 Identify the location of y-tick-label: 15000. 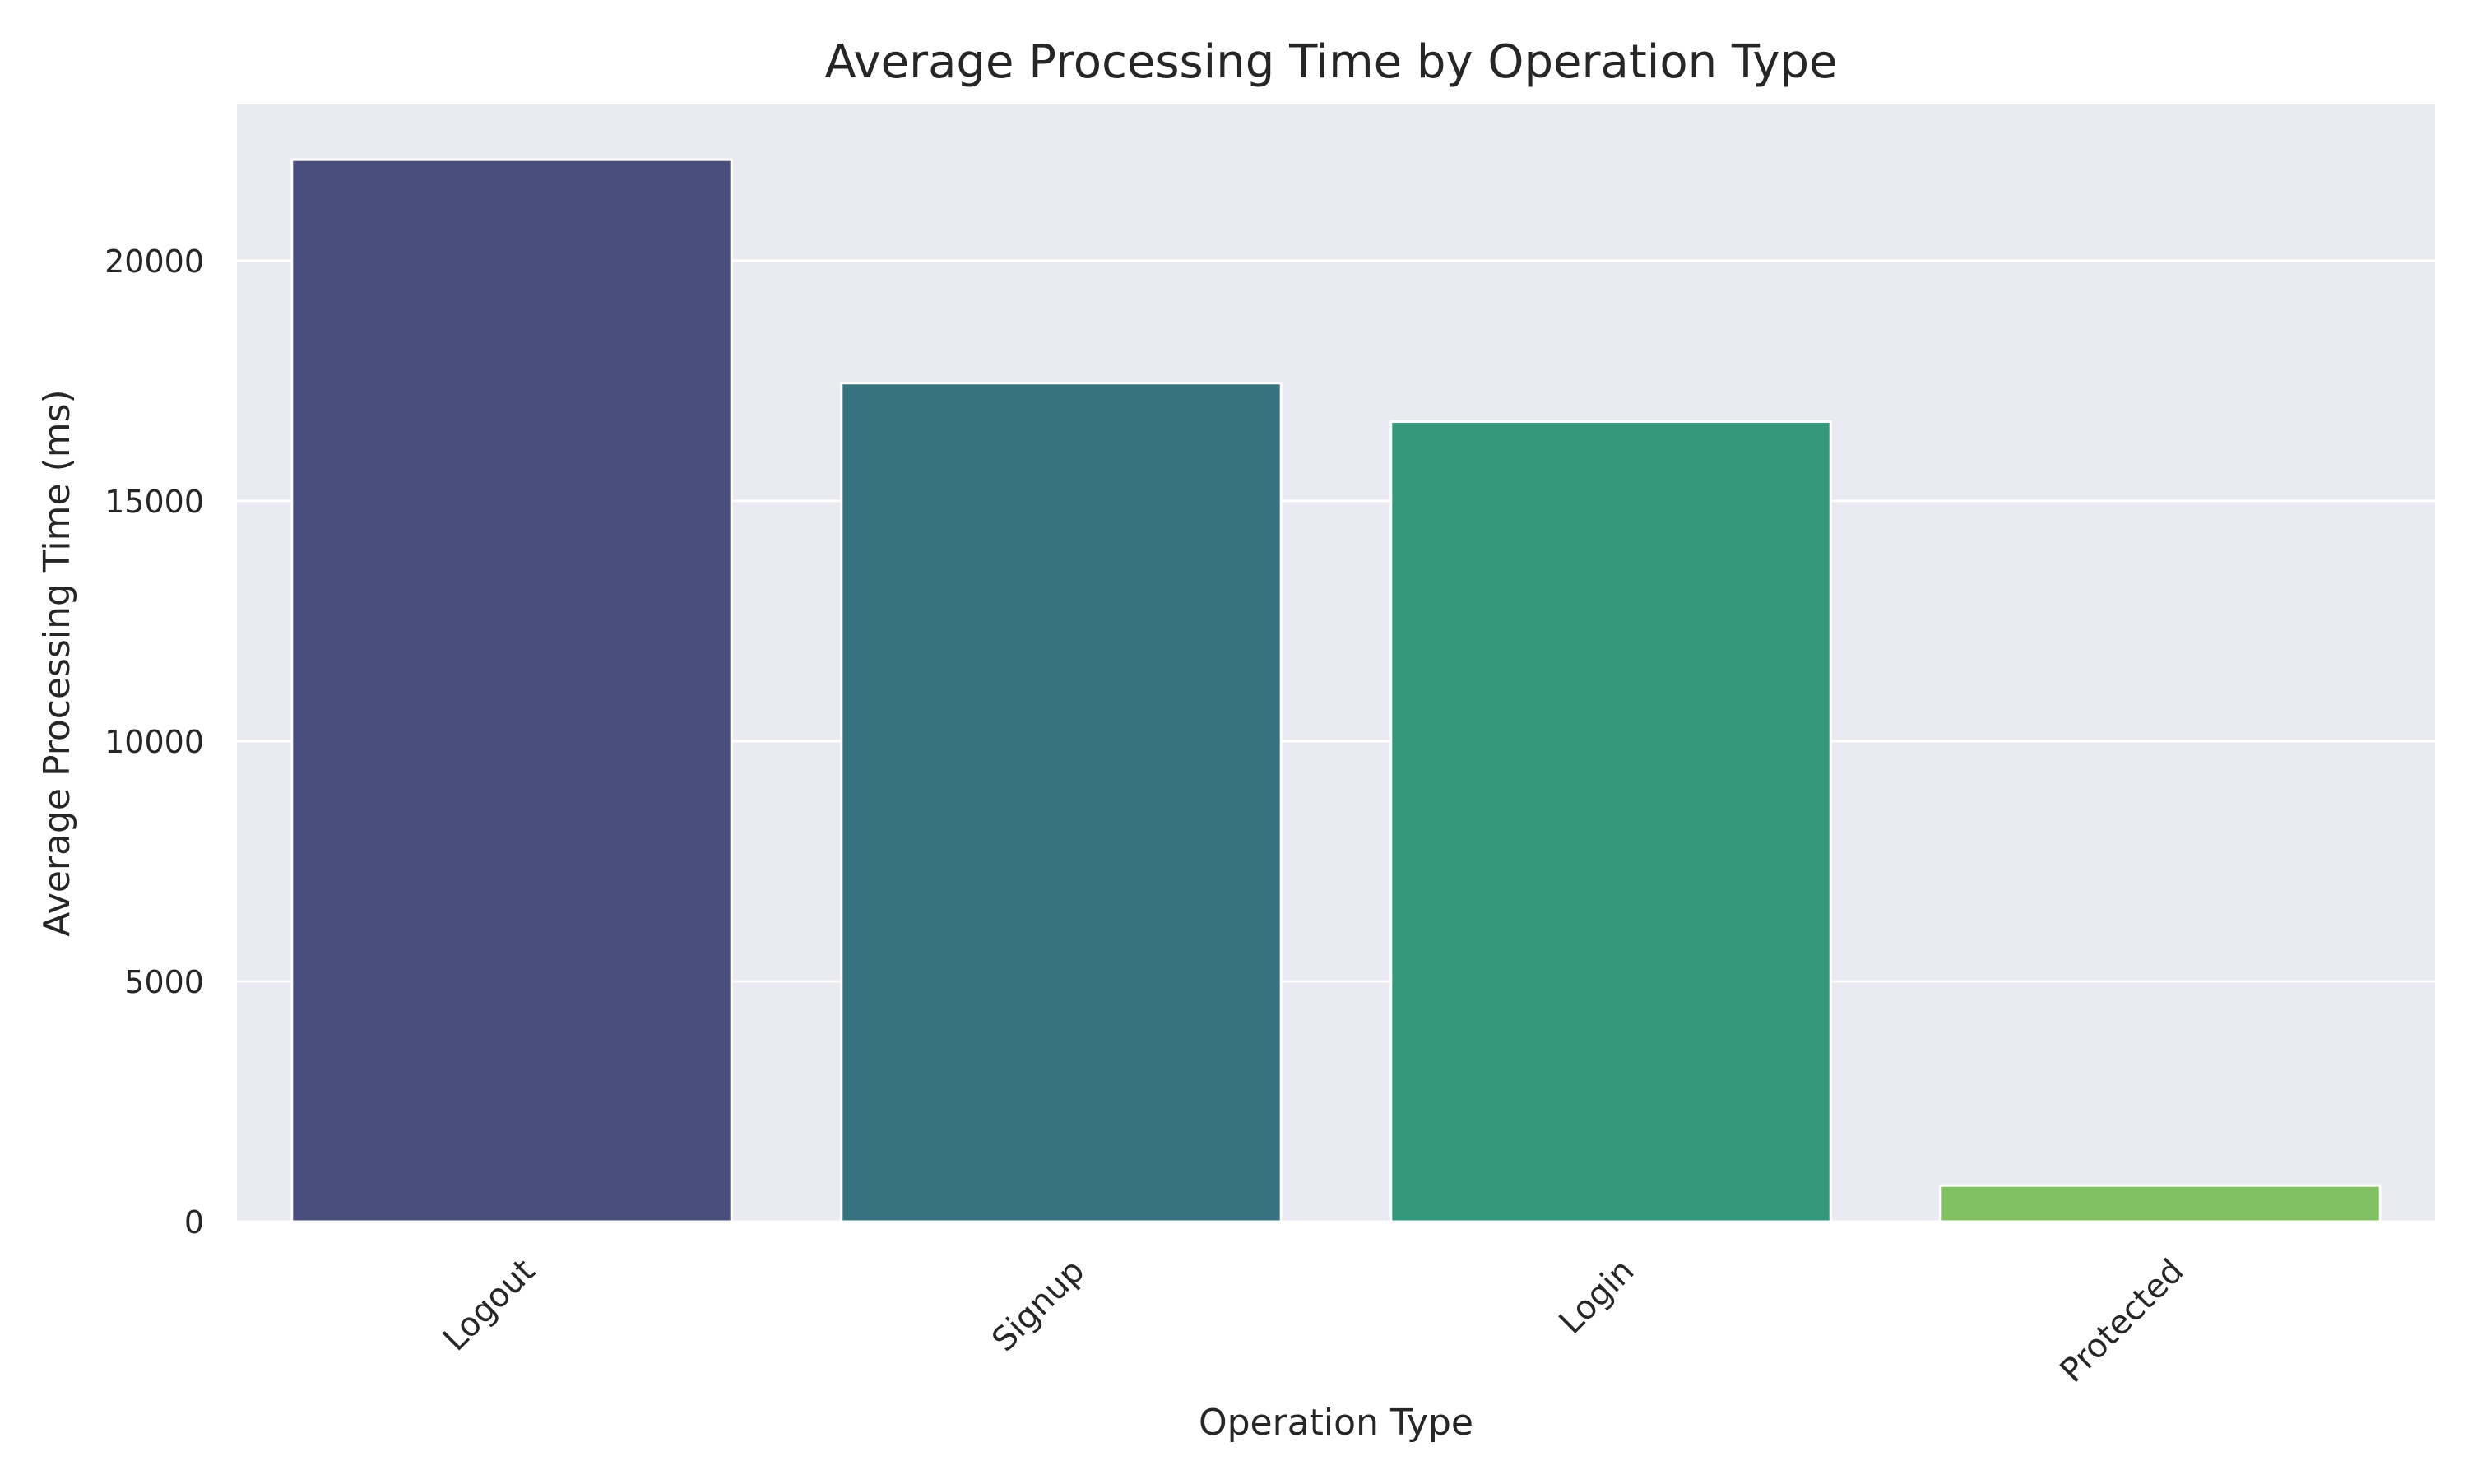
(154, 502).